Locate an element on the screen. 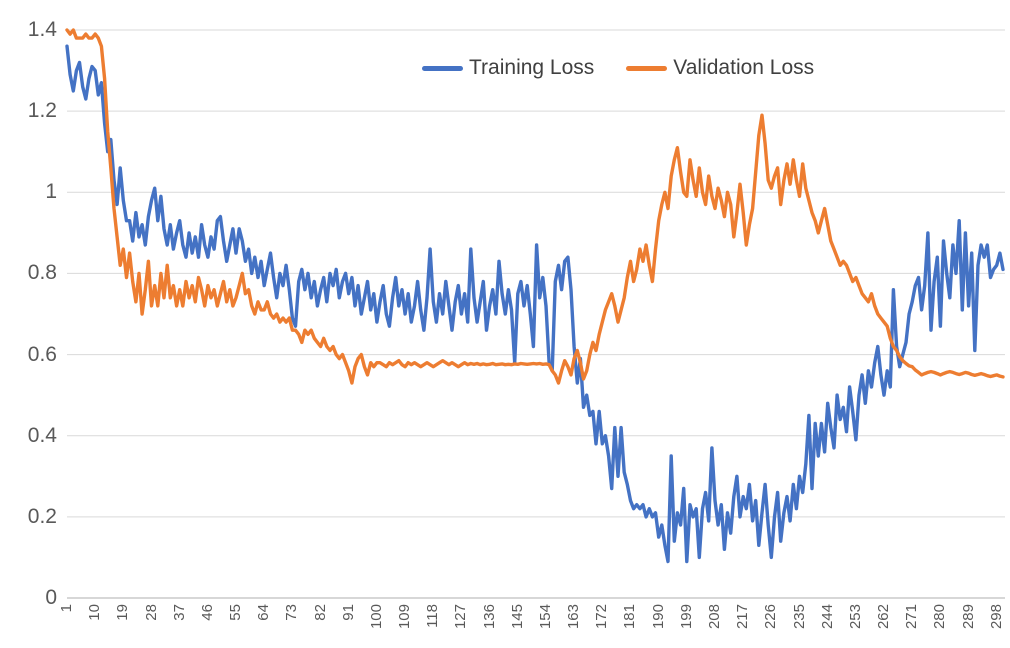  x-axis-tick-label: 55 is located at coordinates (236, 612).